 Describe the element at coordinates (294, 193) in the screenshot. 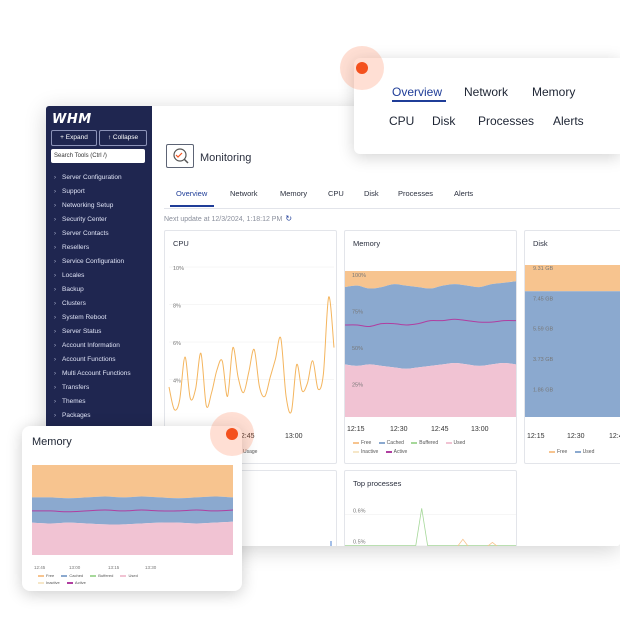

I see `tab-memory: Memory` at that location.